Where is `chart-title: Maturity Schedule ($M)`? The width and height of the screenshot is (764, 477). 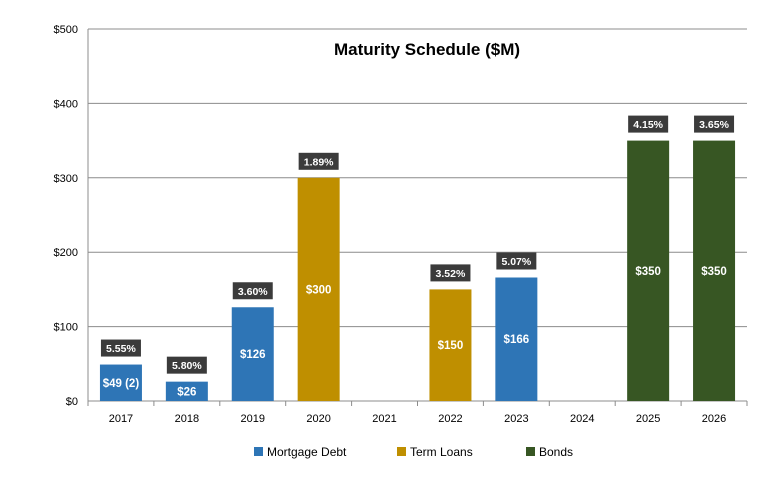
chart-title: Maturity Schedule ($M) is located at coordinates (427, 49).